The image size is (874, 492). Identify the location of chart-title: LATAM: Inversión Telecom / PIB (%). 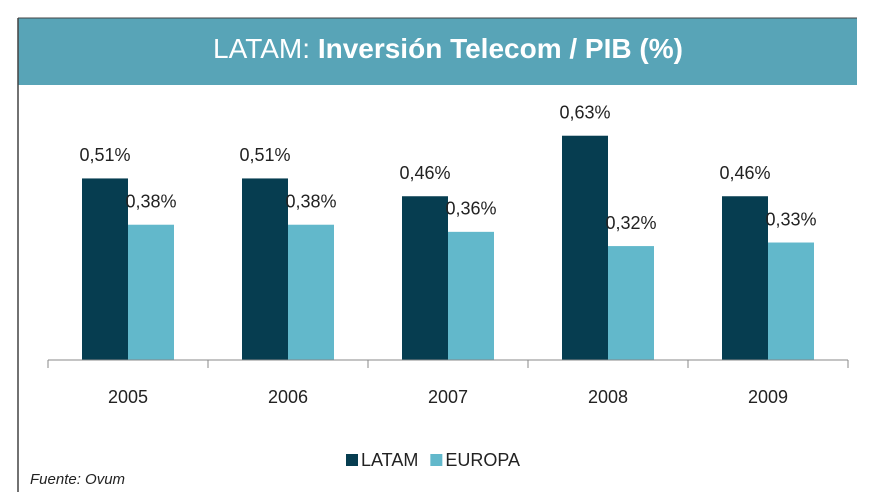
(448, 48).